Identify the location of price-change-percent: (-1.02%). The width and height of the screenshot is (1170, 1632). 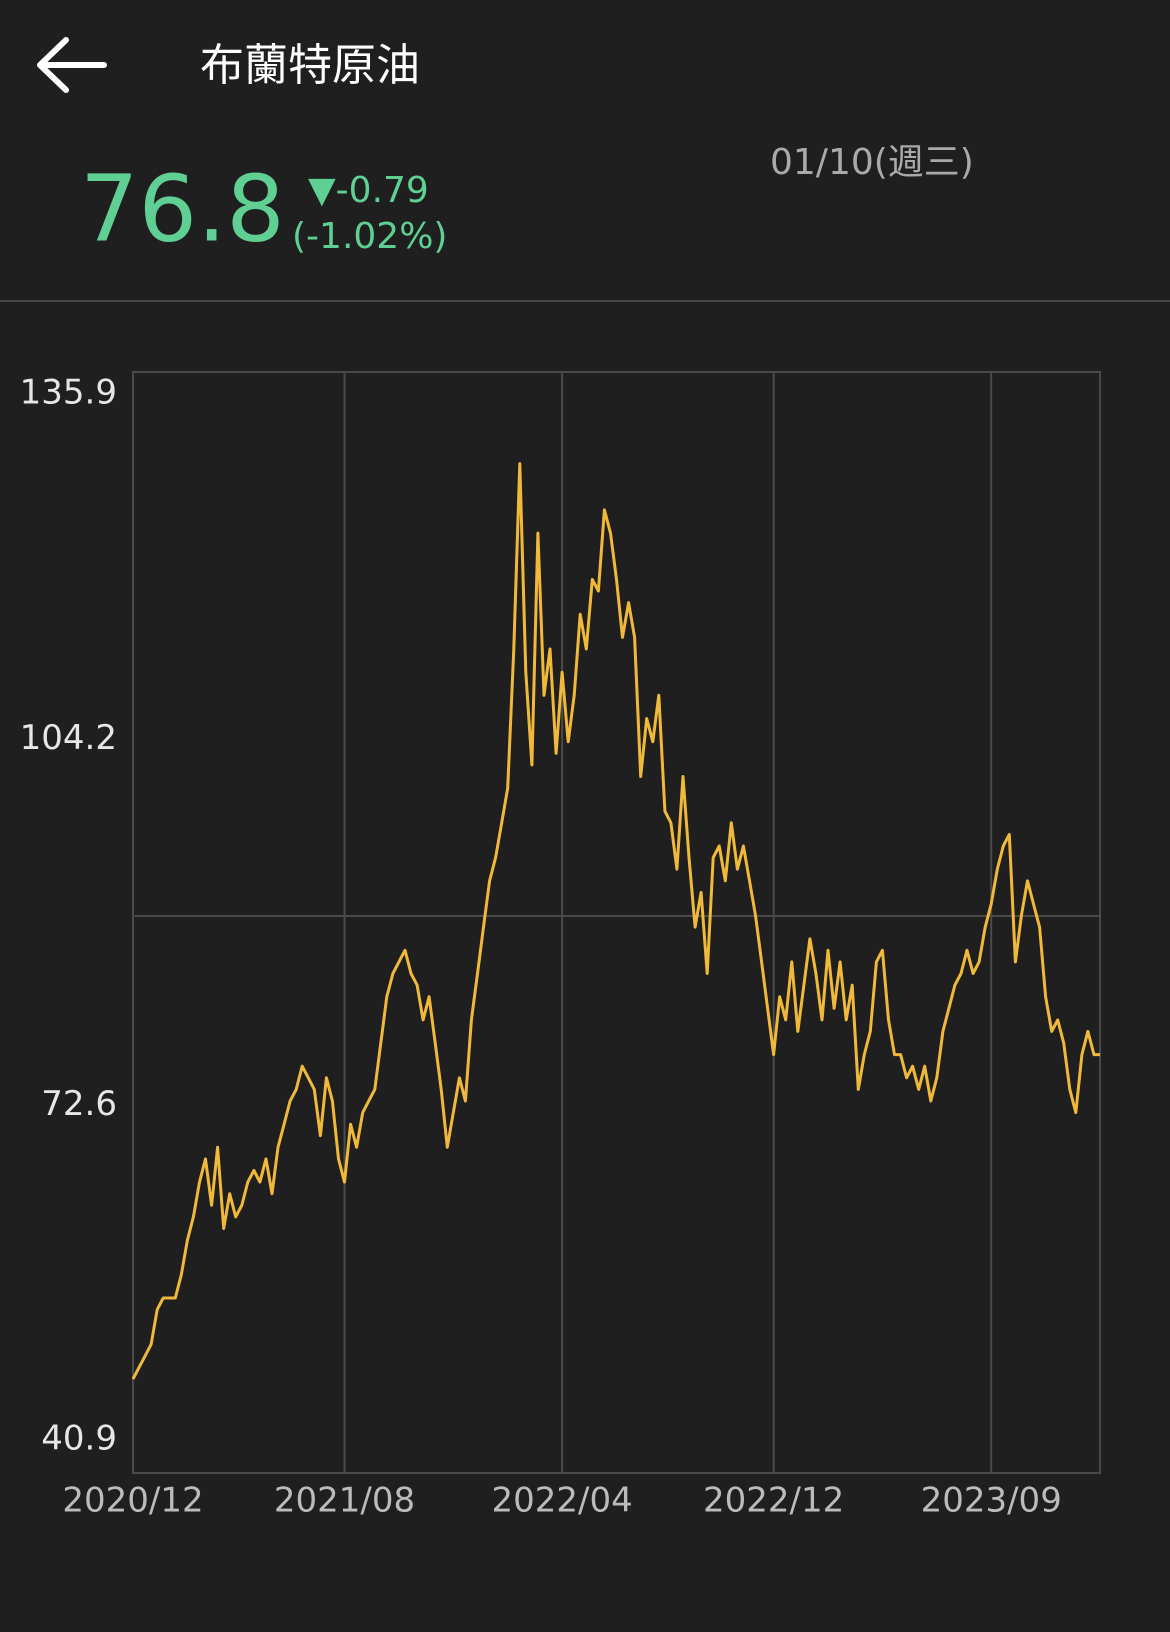
(369, 236).